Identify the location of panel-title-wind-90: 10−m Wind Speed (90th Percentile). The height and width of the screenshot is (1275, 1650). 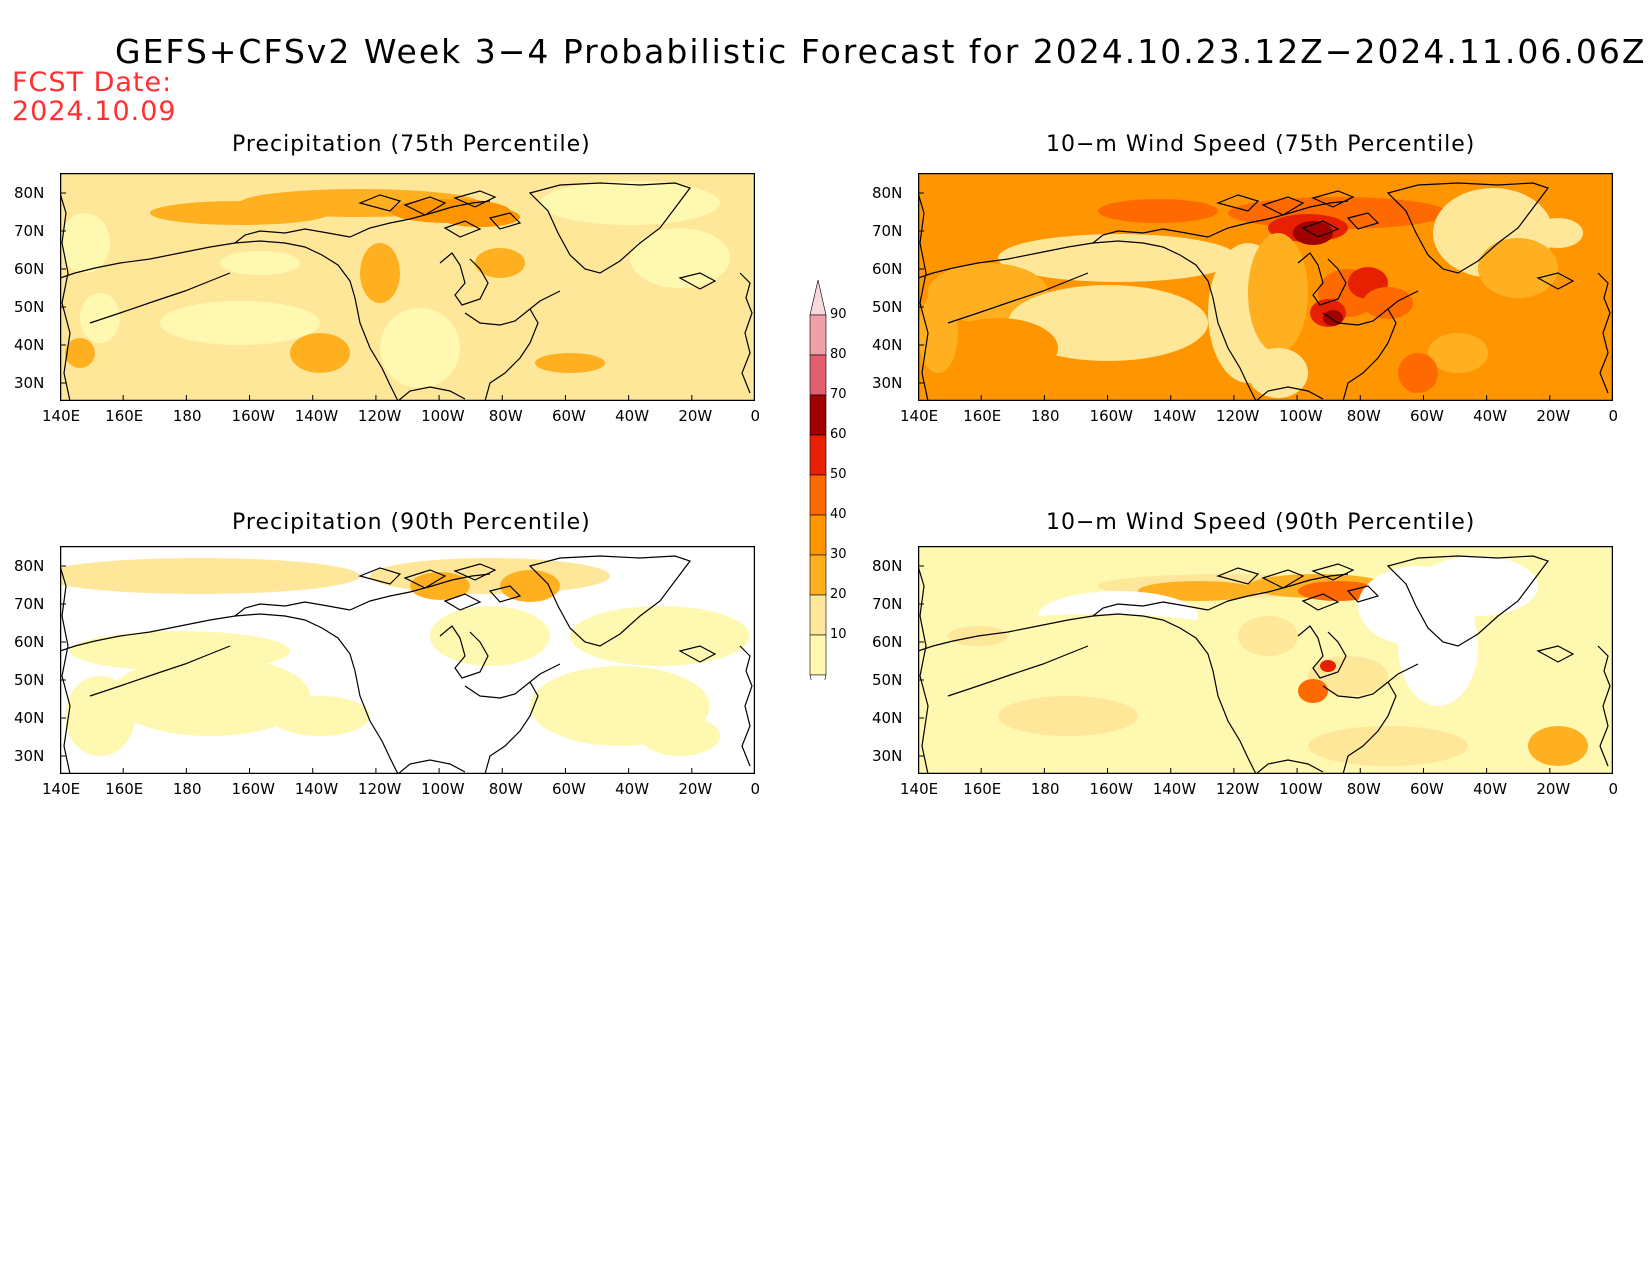
(1261, 522).